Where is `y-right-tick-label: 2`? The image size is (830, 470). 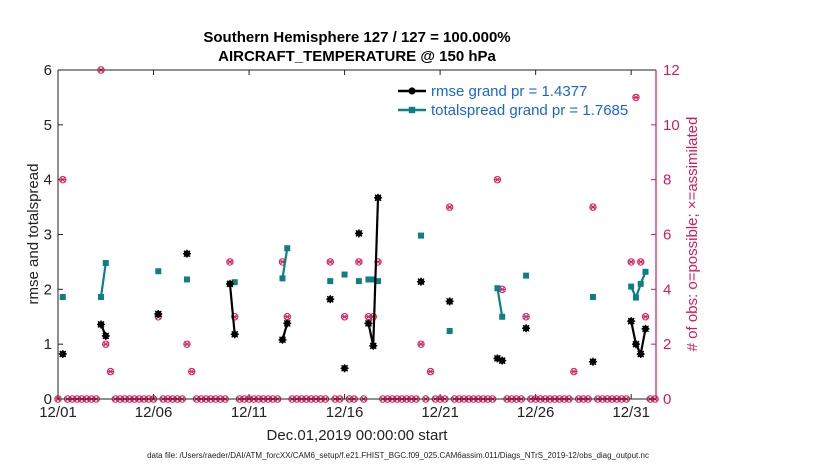
y-right-tick-label: 2 is located at coordinates (667, 344).